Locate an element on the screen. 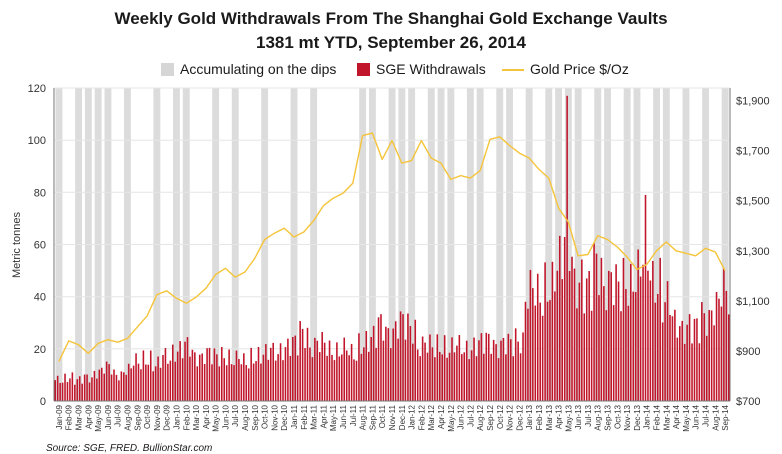 This screenshot has height=454, width=782. x-tick-label: Jun-12 is located at coordinates (461, 416).